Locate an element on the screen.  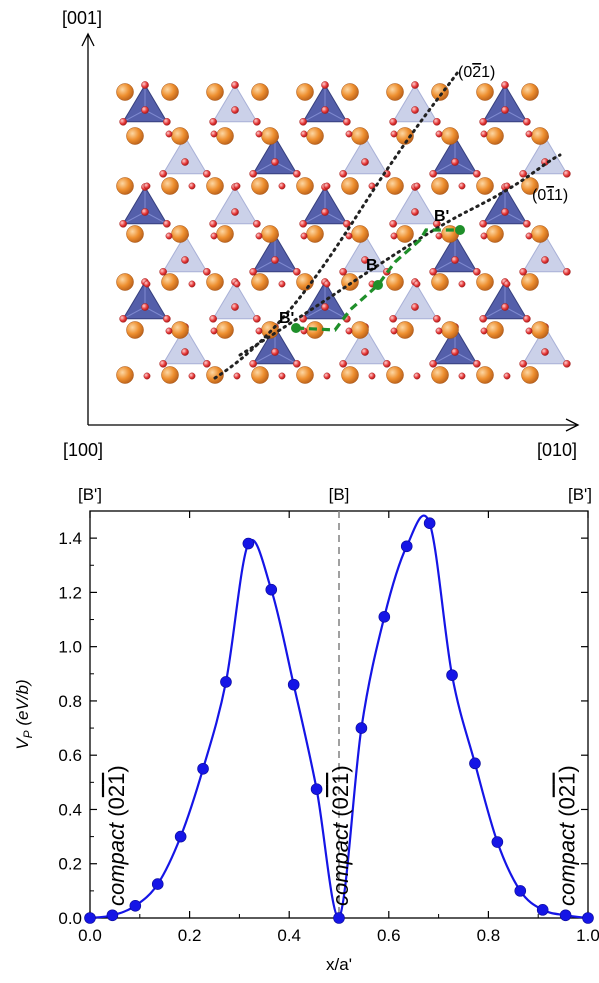
plane-011-line is located at coordinates (400, 255).